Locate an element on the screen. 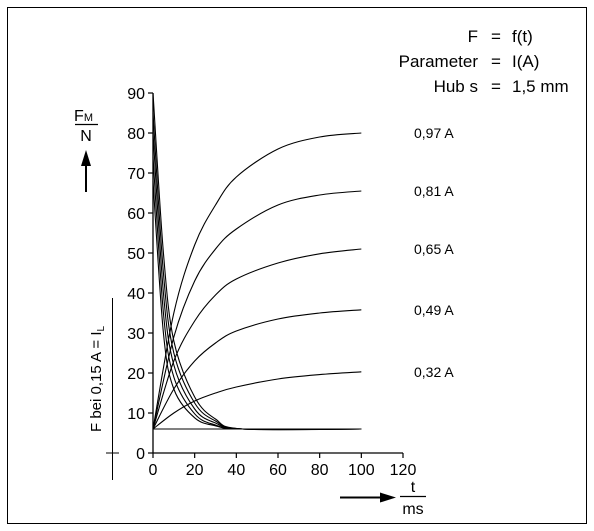 The image size is (594, 531). side-annotation-subscript: L is located at coordinates (101, 329).